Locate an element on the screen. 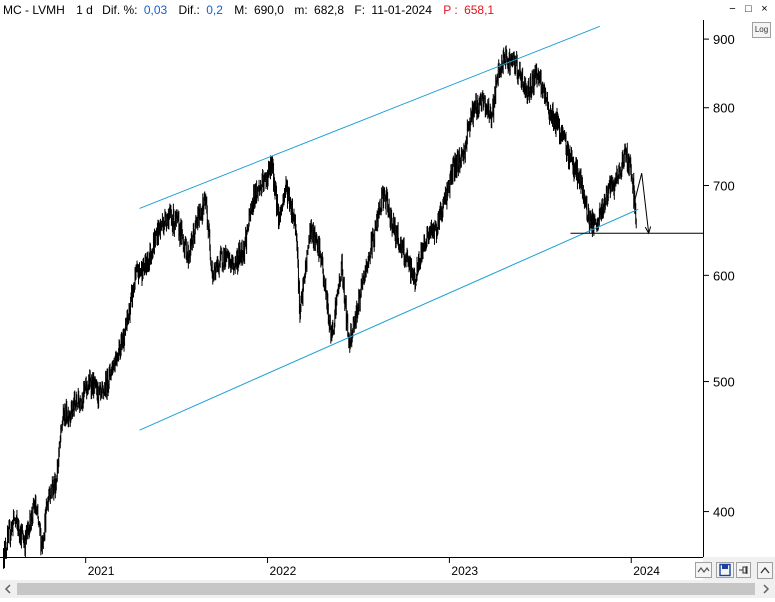 The width and height of the screenshot is (775, 602). bottom-scrollbar is located at coordinates (387, 589).